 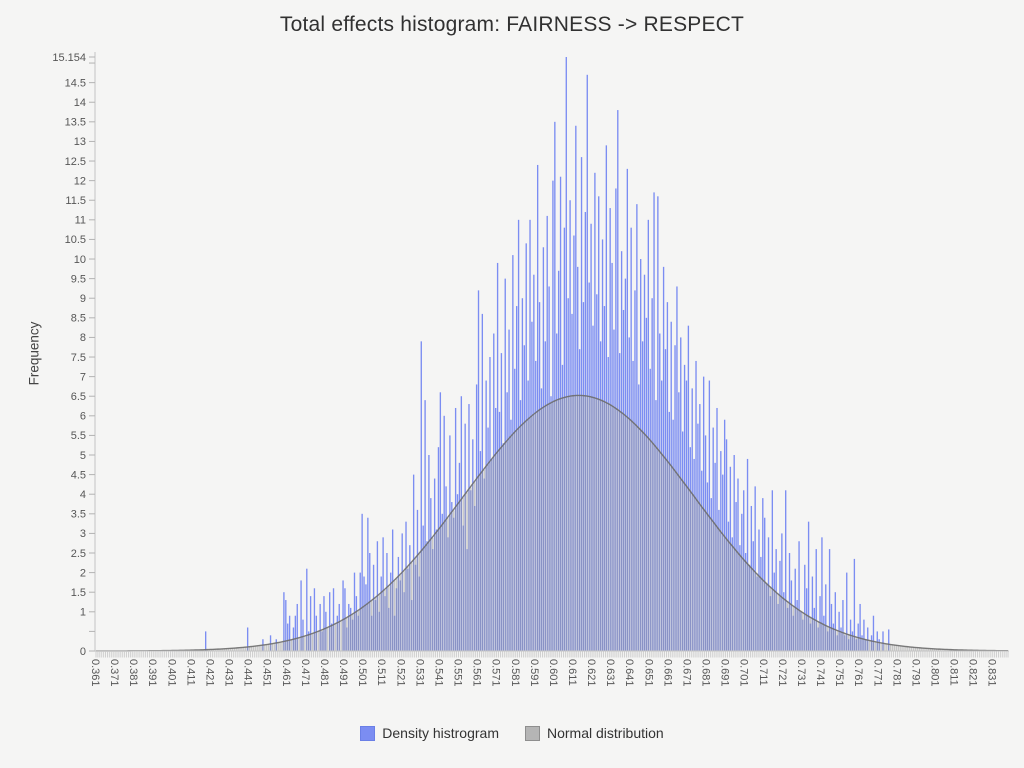 What do you see at coordinates (935, 673) in the screenshot?
I see `svg-text: 0.801` at bounding box center [935, 673].